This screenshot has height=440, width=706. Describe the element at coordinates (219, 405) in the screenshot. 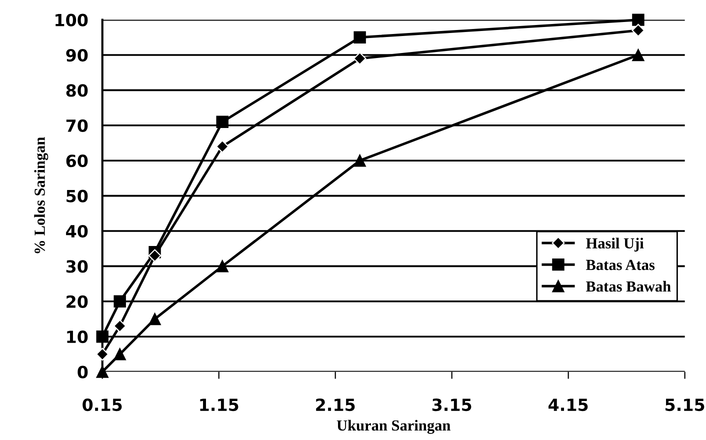

I see `x-tick-label: 1.15` at that location.